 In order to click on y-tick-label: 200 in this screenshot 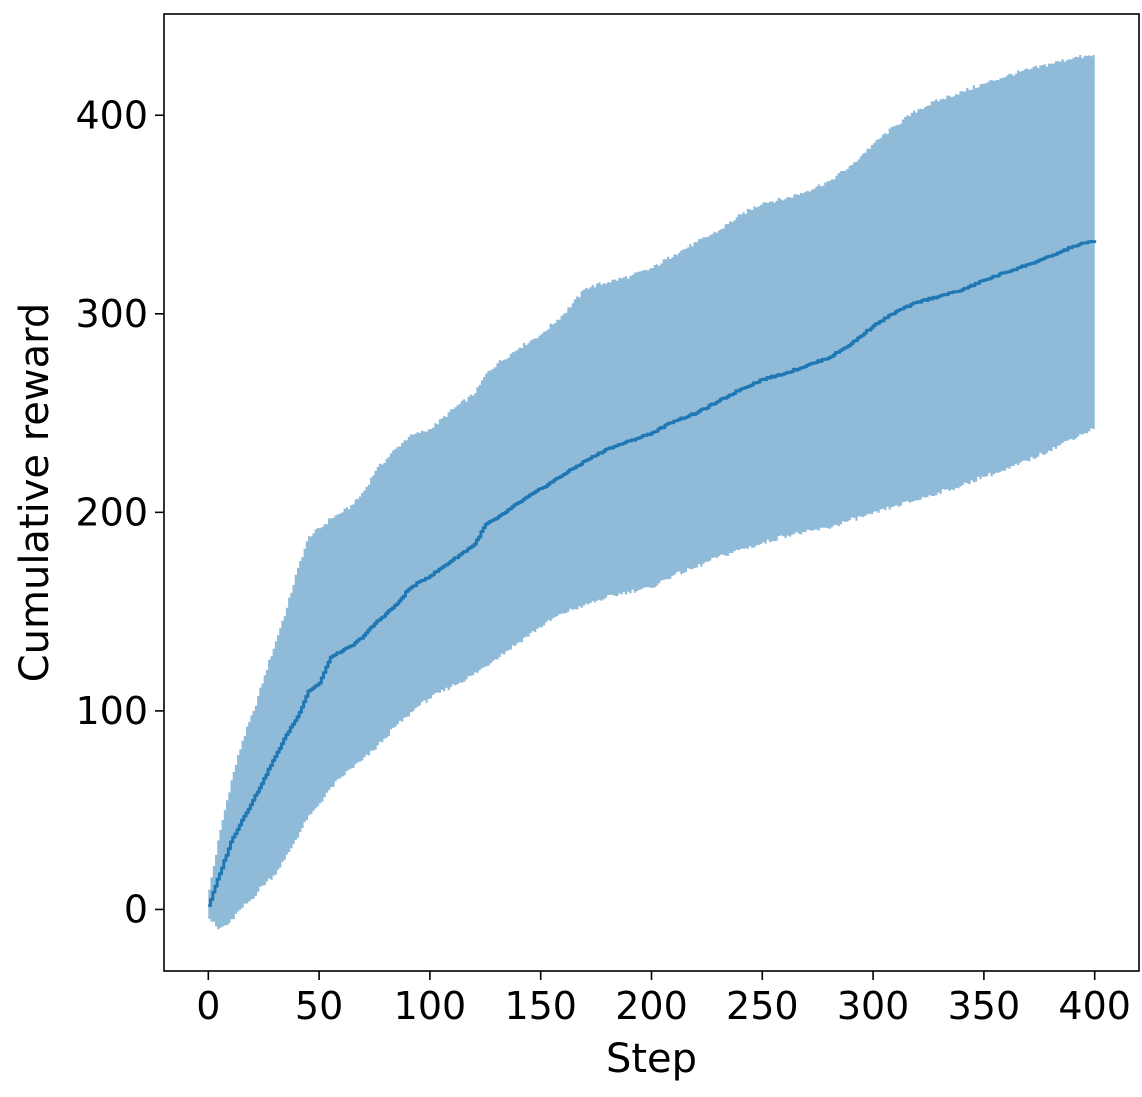, I will do `click(111, 512)`.